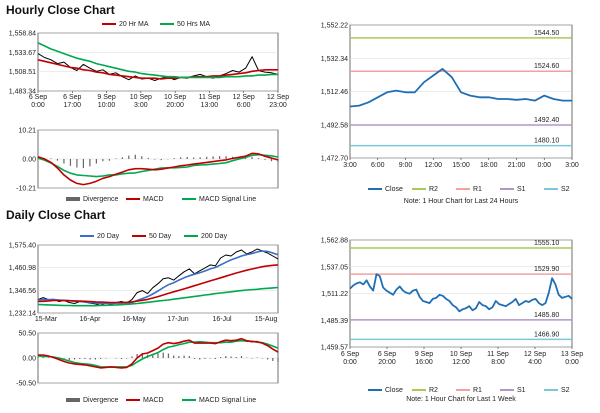 Image resolution: width=600 pixels, height=413 pixels. What do you see at coordinates (546, 315) in the screenshot?
I see `daily-close-level-label: 1485.80` at bounding box center [546, 315].